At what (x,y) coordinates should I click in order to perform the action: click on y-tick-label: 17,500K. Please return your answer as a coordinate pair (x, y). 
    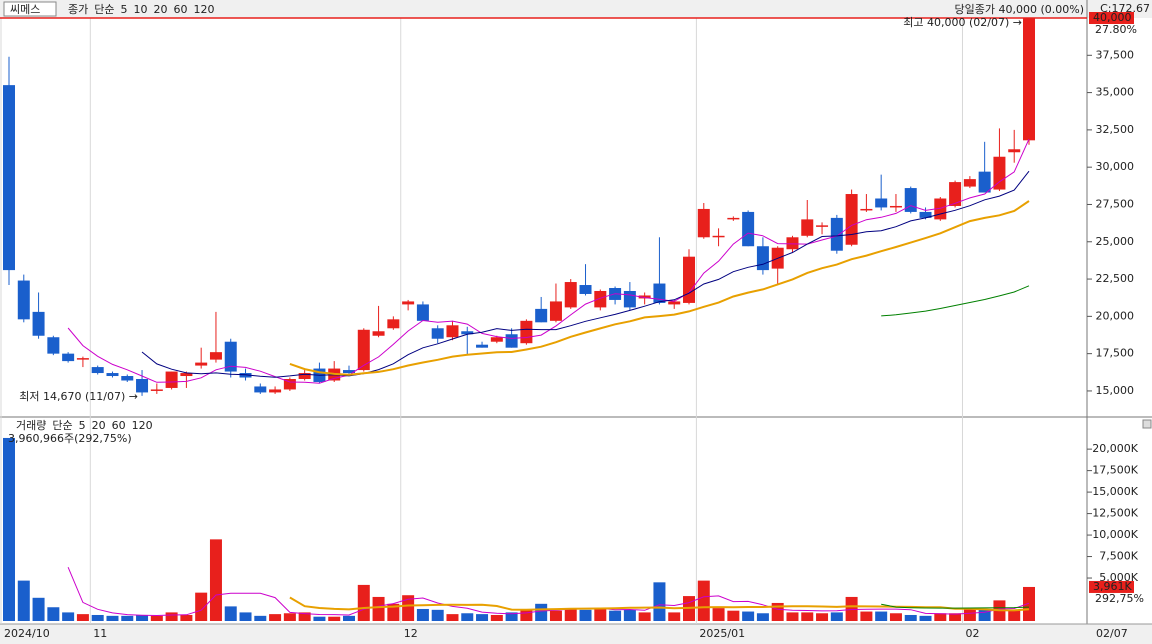
    Looking at the image, I should click on (1115, 470).